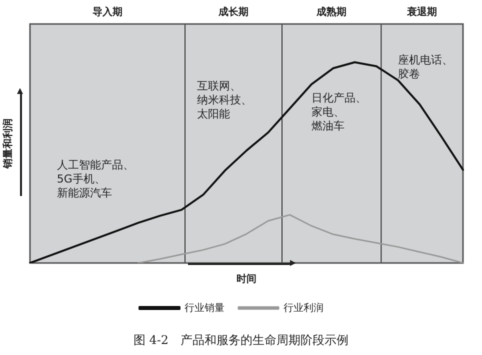 This screenshot has width=482, height=355. What do you see at coordinates (224, 100) in the screenshot?
I see `annotation: 互联网、纳米科技、太阳能` at bounding box center [224, 100].